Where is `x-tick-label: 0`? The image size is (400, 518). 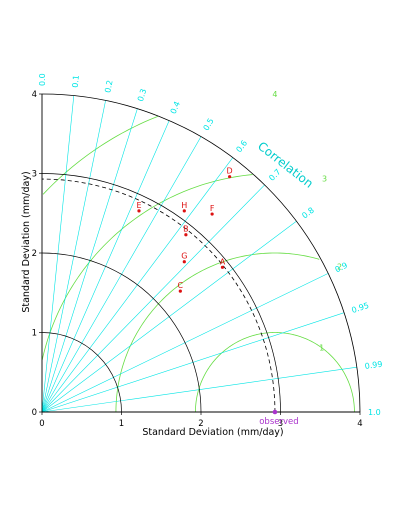 x-tick-label: 0 is located at coordinates (41, 424).